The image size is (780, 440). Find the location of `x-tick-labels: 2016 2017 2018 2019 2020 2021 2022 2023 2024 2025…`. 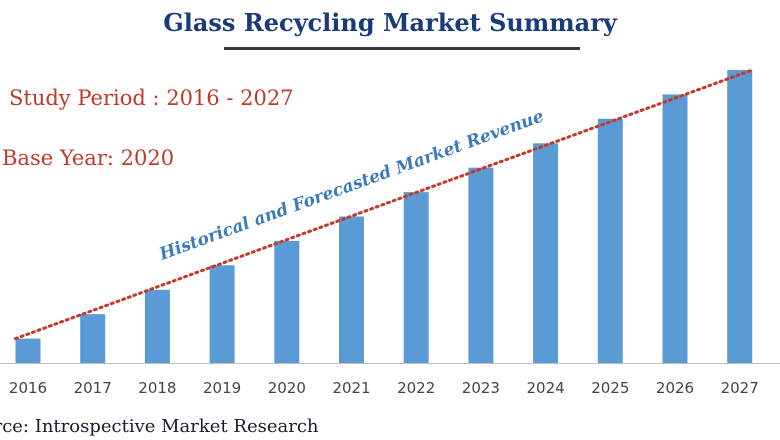

x-tick-labels: 2016 2017 2018 2019 2020 2021 2022 2023 2024 2025… is located at coordinates (384, 388).